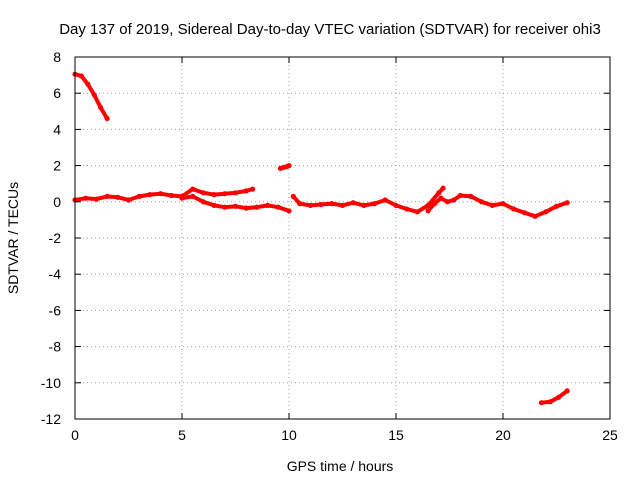 The height and width of the screenshot is (480, 640). I want to click on y-tick-label: -12, so click(51, 419).